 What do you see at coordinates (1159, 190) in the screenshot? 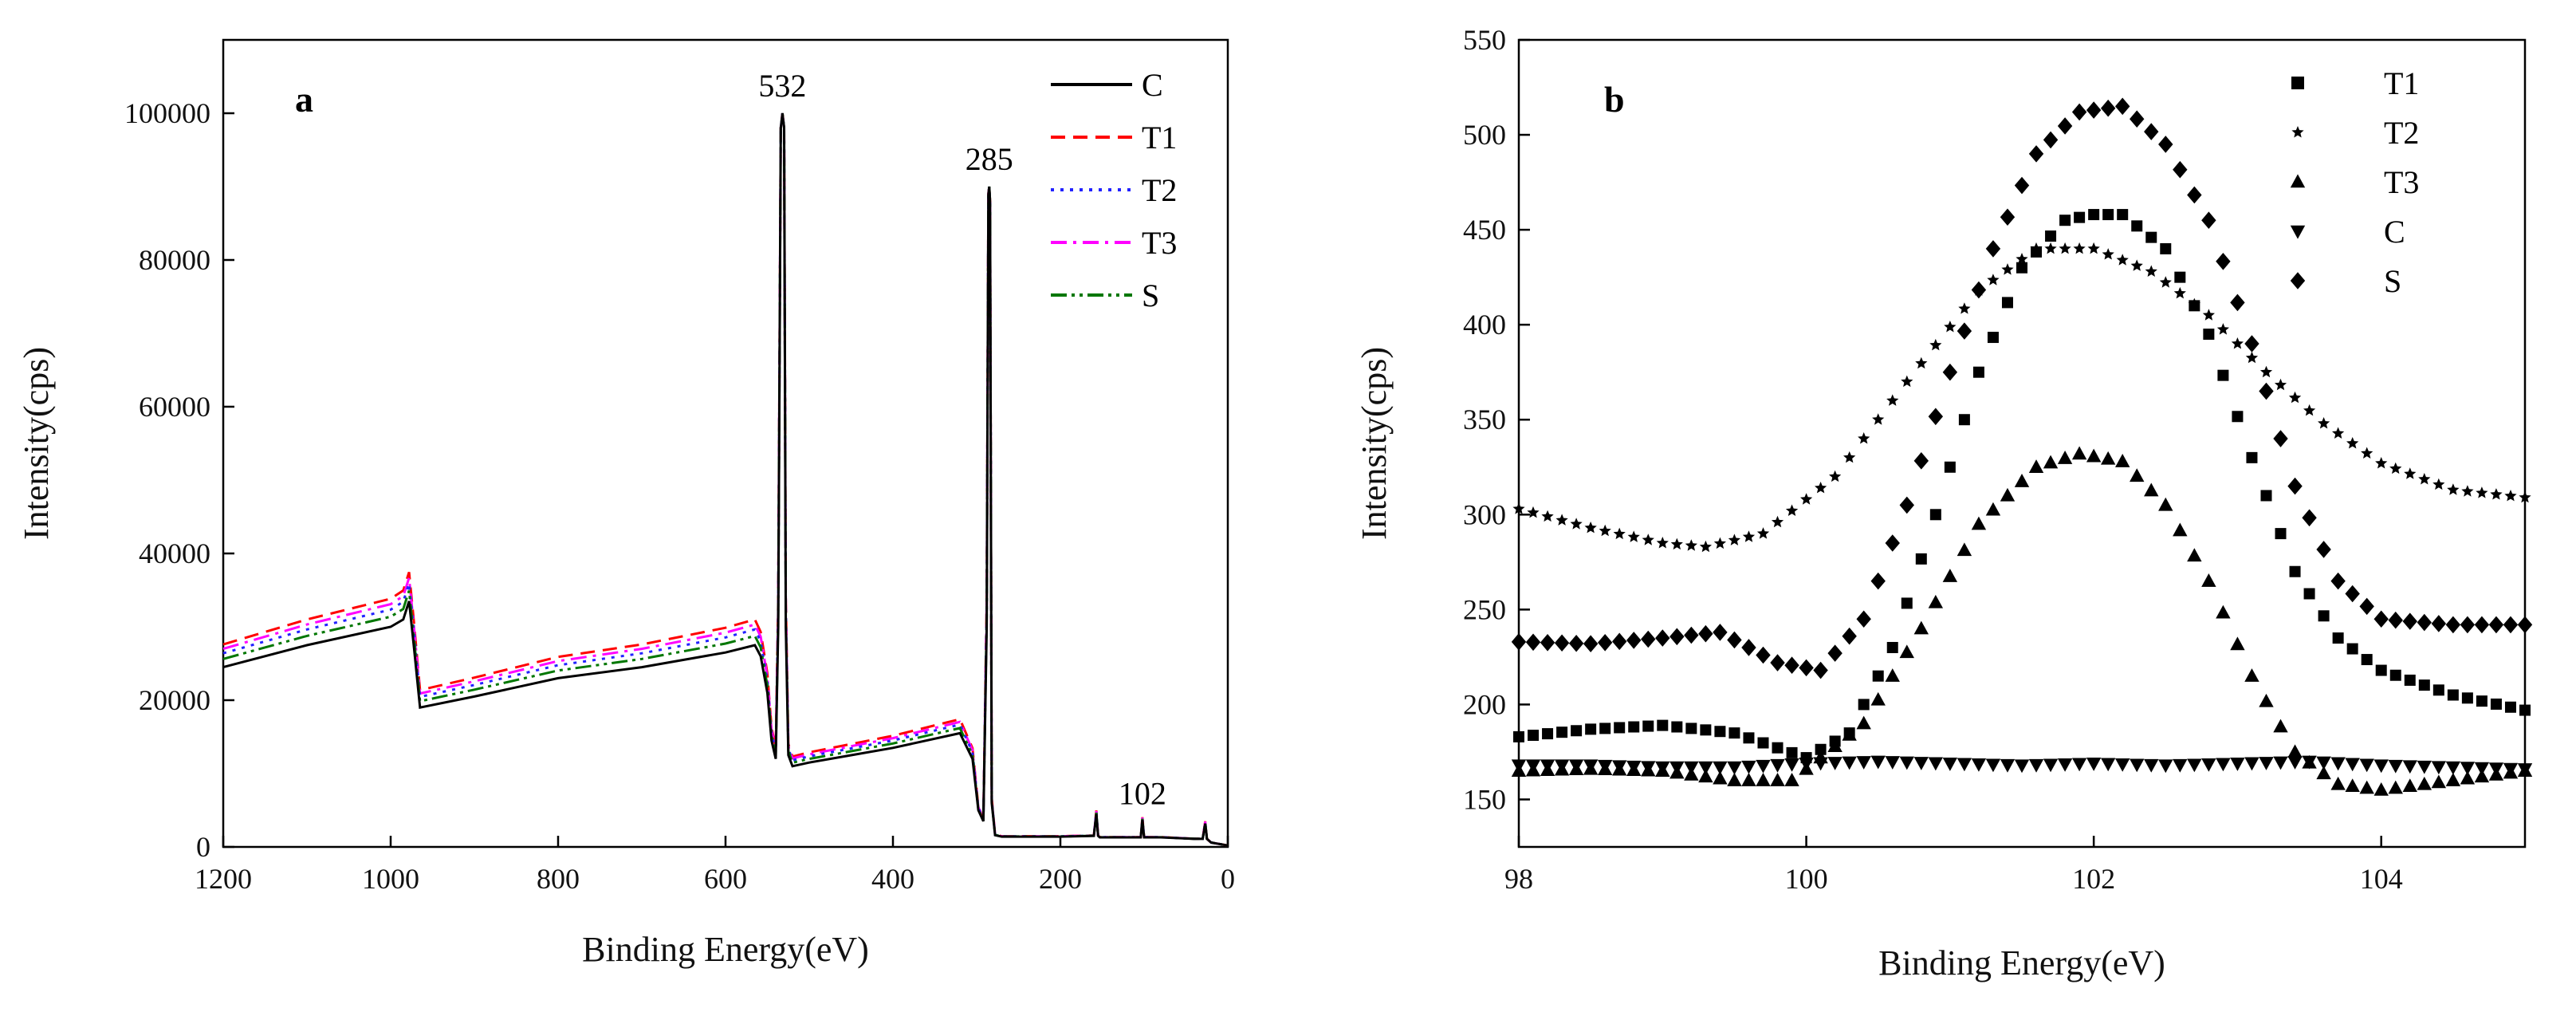
I see `legend-label-T2: T2` at bounding box center [1159, 190].